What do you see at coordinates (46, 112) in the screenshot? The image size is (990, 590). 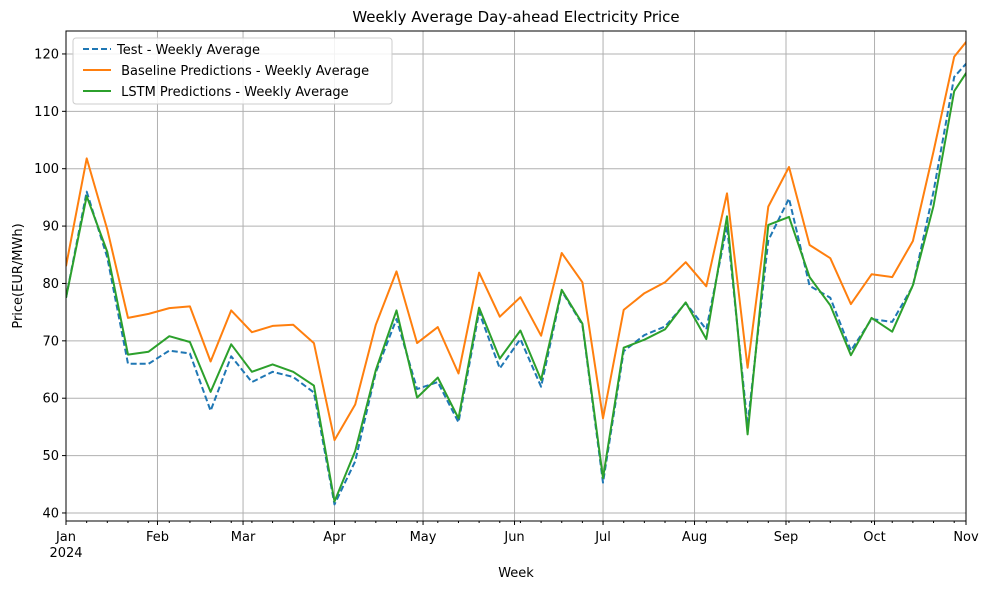 I see `y-tick-label: 110` at bounding box center [46, 112].